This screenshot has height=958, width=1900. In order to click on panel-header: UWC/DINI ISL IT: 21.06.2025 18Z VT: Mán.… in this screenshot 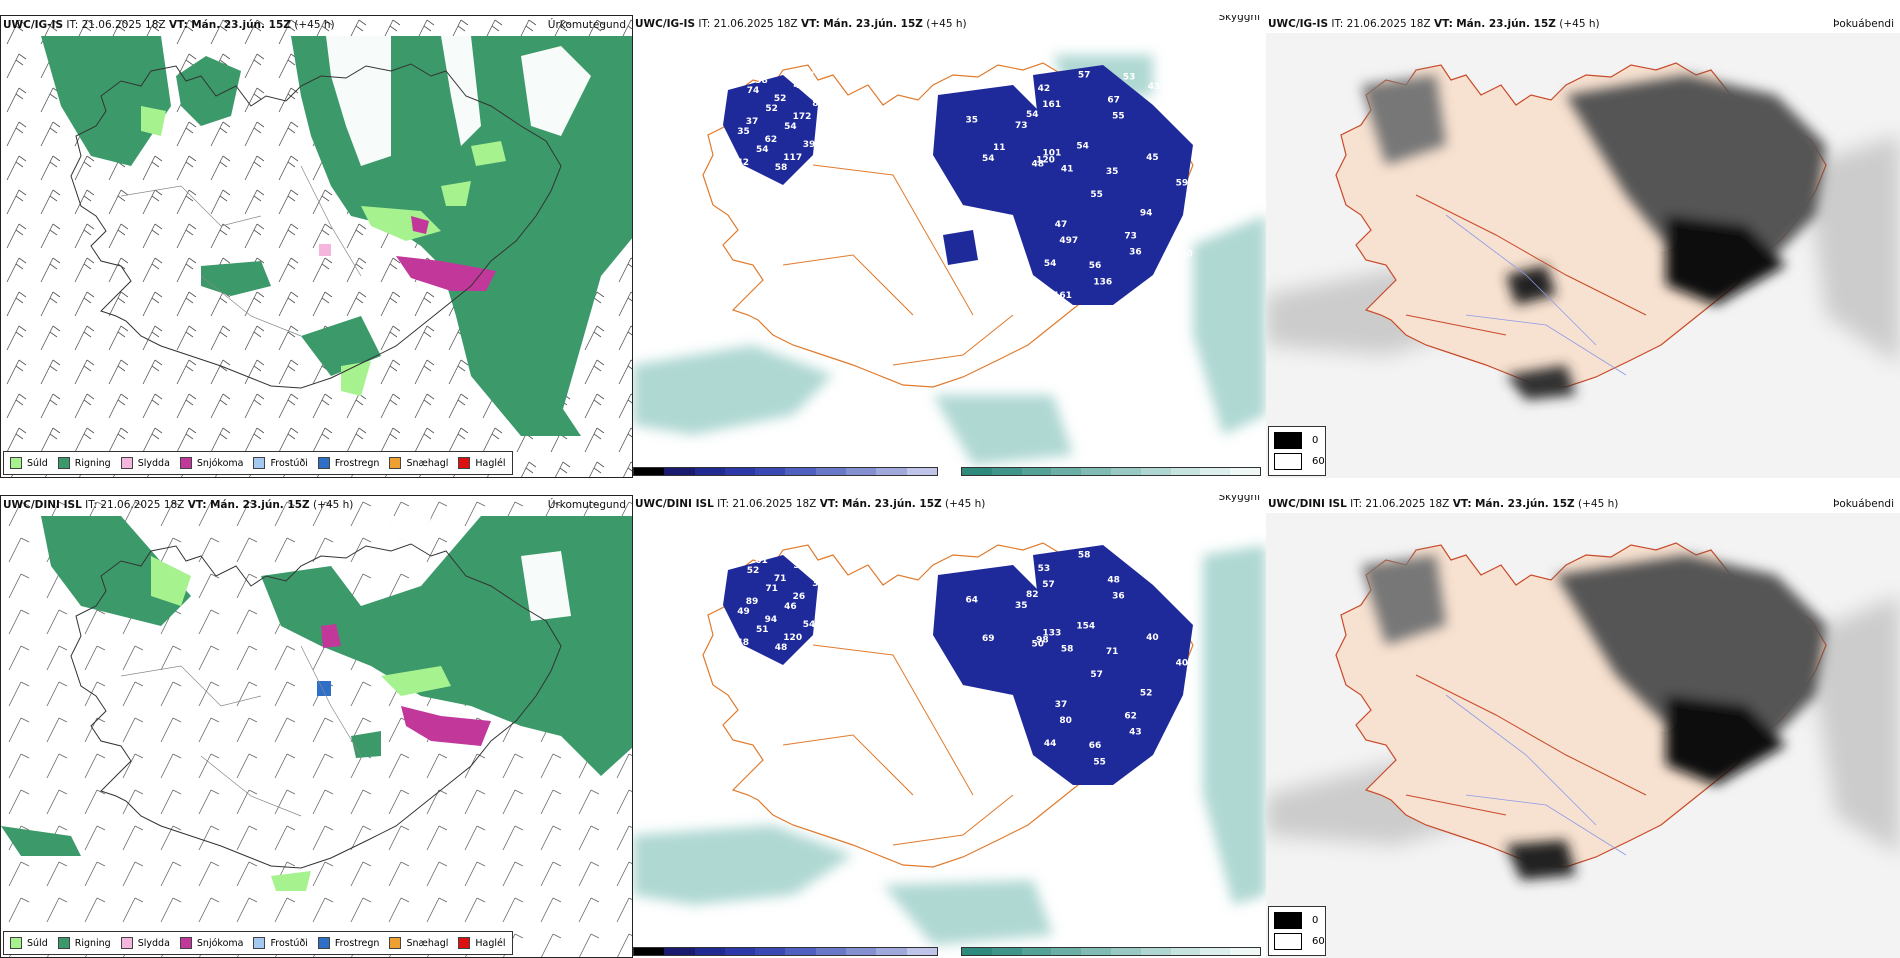, I will do `click(1443, 504)`.